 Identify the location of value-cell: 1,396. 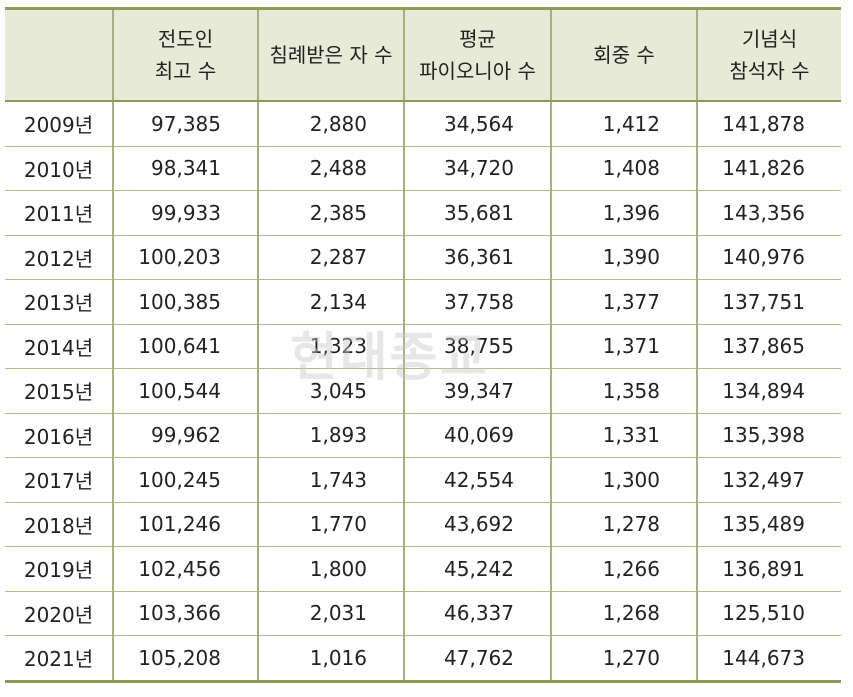
(623, 213).